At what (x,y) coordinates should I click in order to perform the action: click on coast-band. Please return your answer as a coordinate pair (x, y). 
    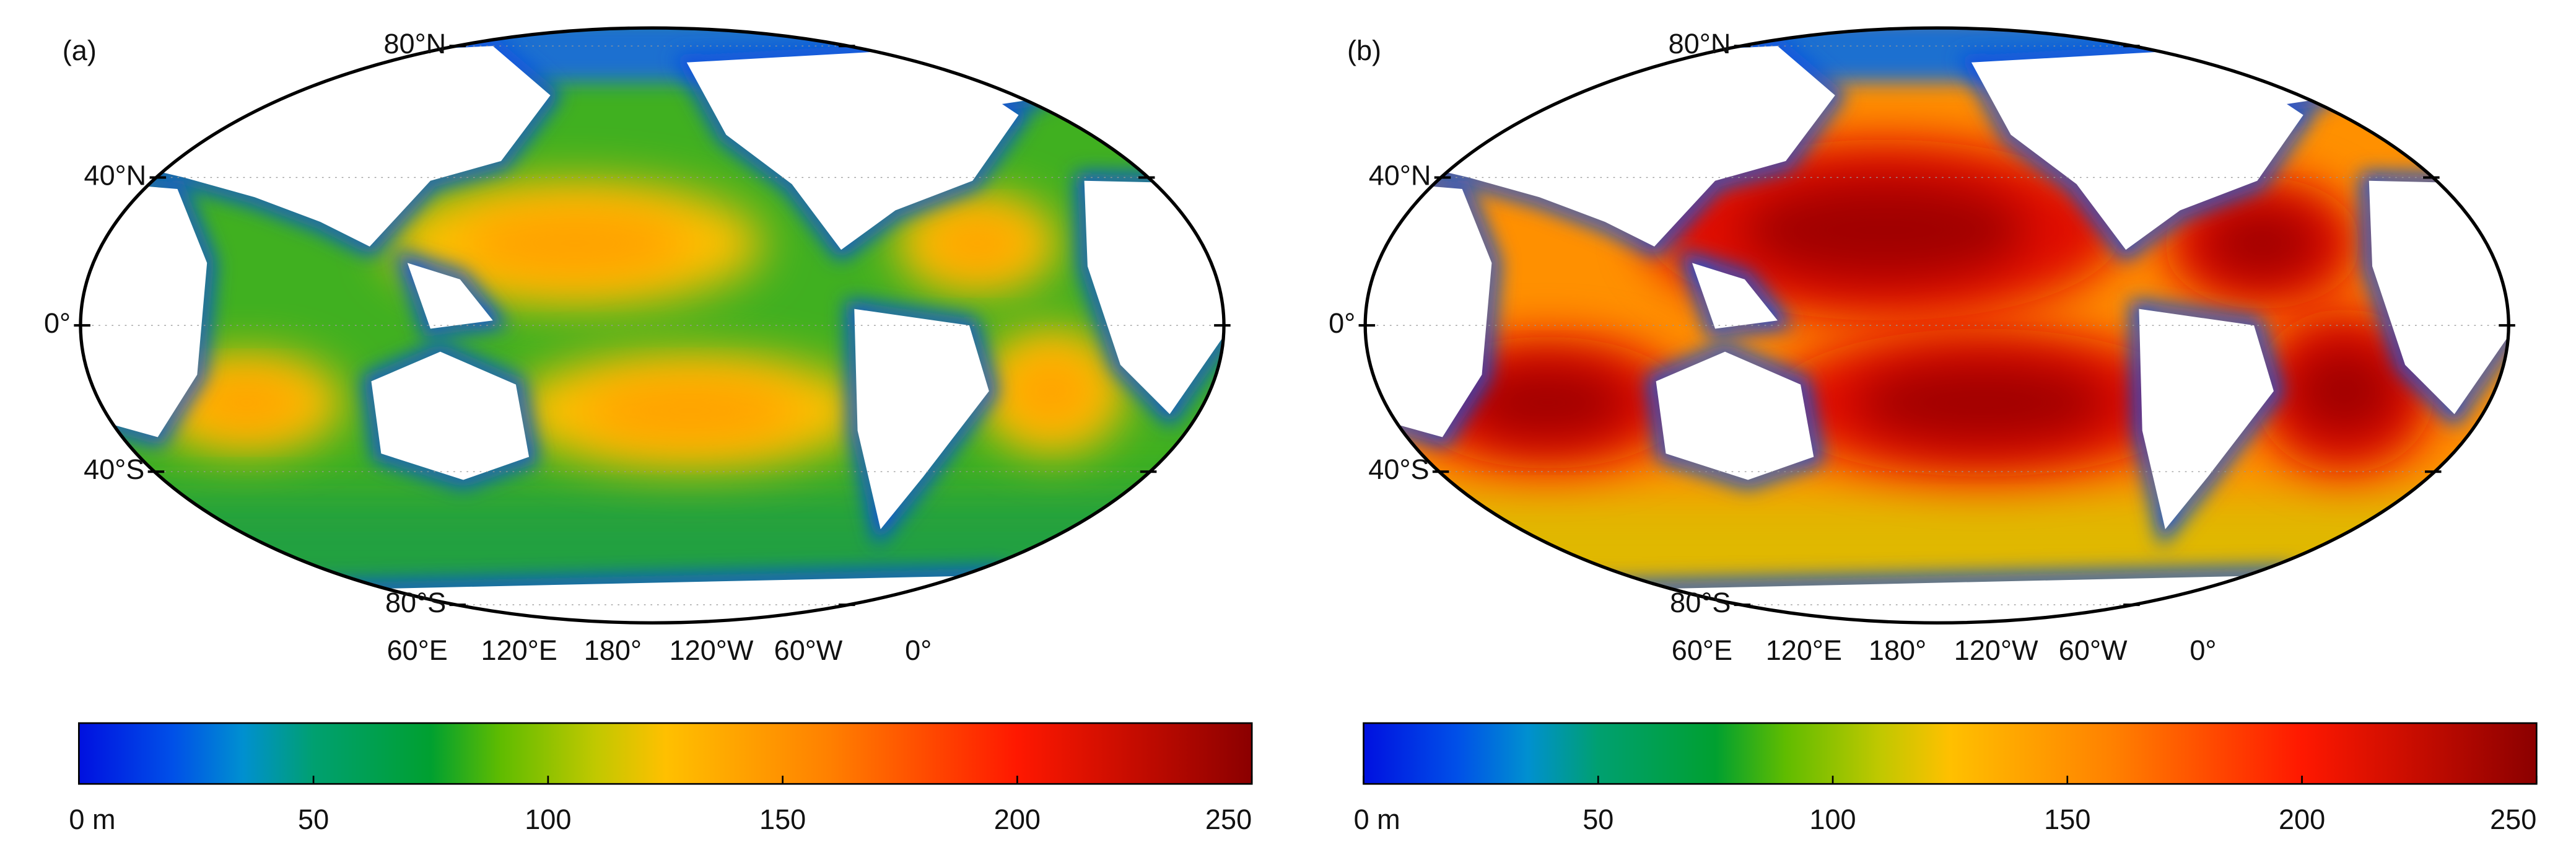
    Looking at the image, I should click on (321, 147).